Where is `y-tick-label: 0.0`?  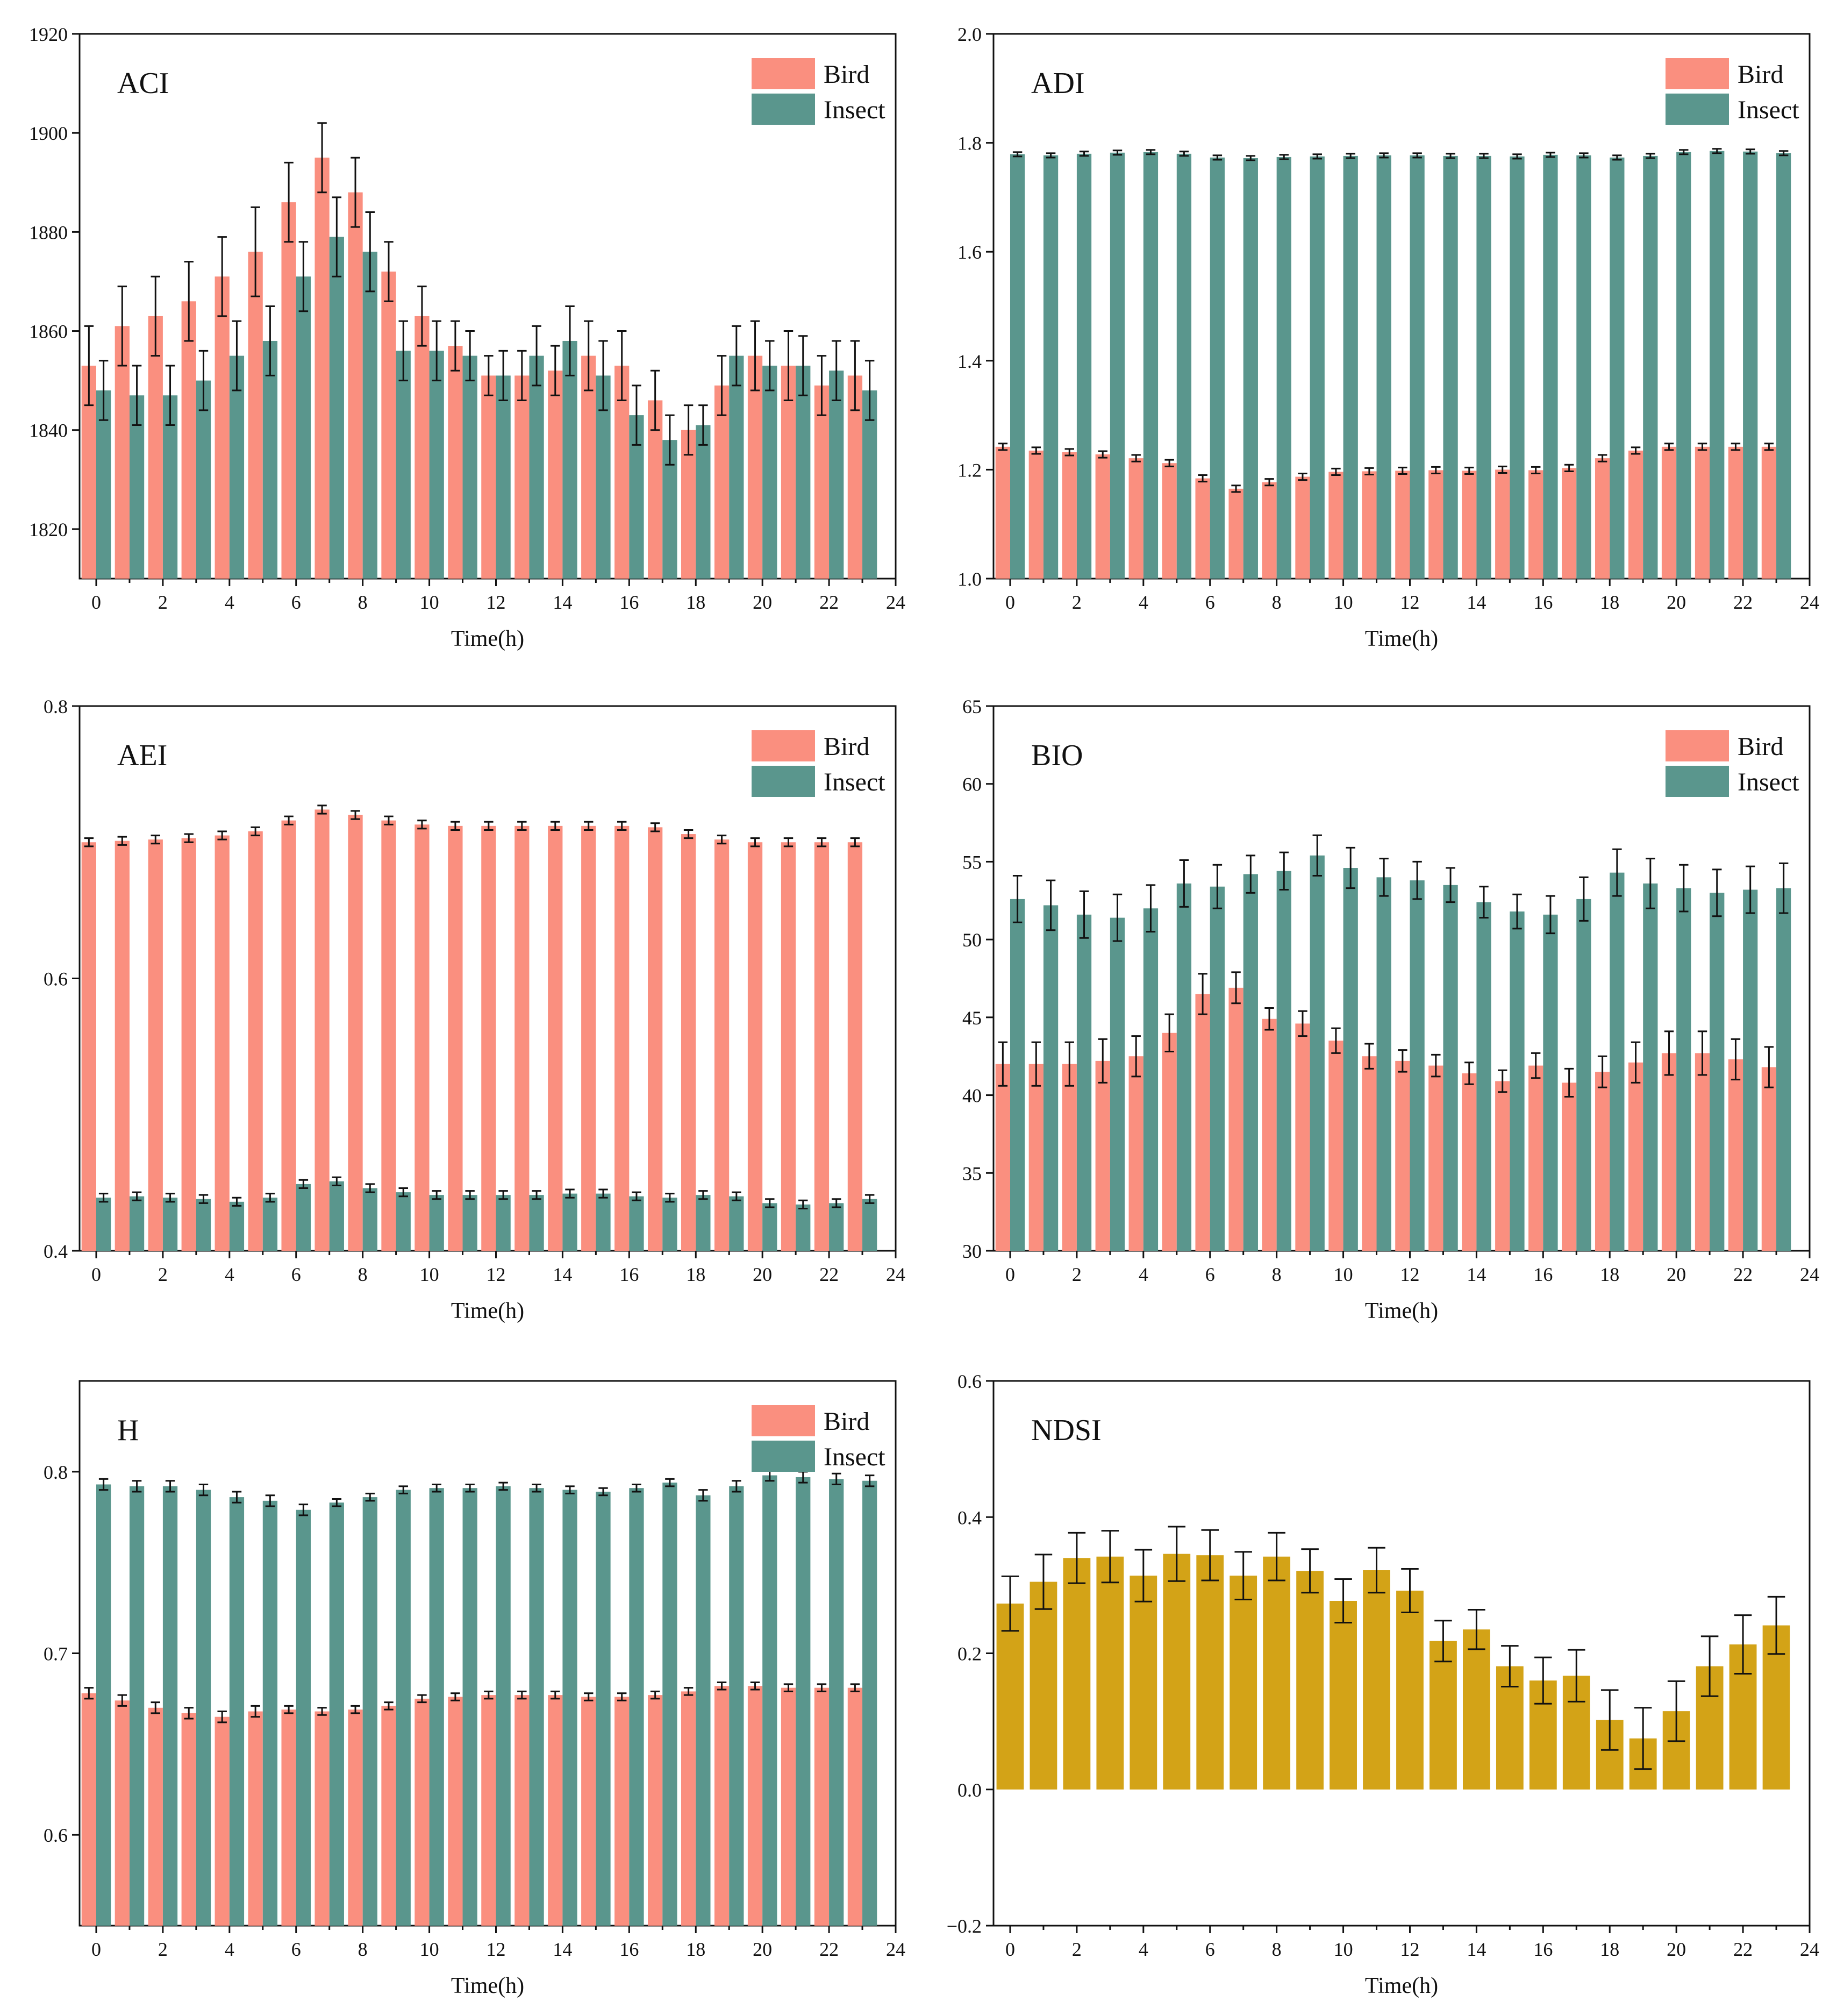 y-tick-label: 0.0 is located at coordinates (969, 1790).